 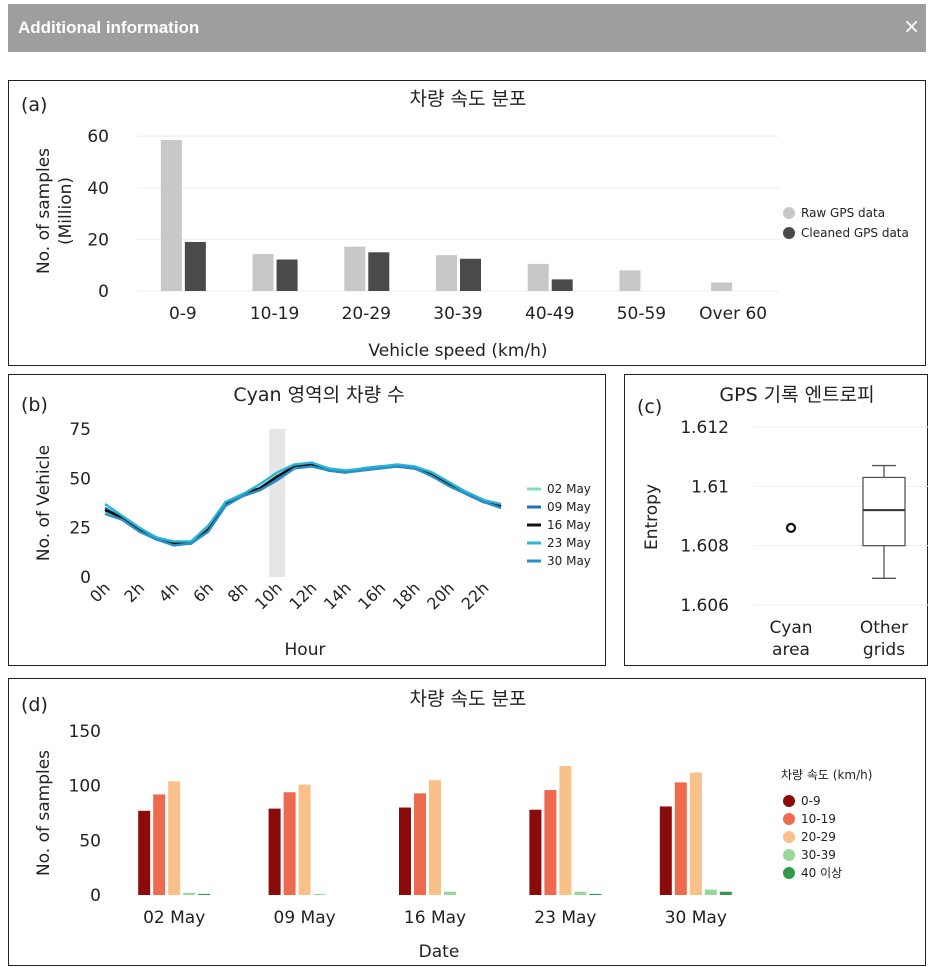 What do you see at coordinates (85, 732) in the screenshot?
I see `y-tick-label: 150` at bounding box center [85, 732].